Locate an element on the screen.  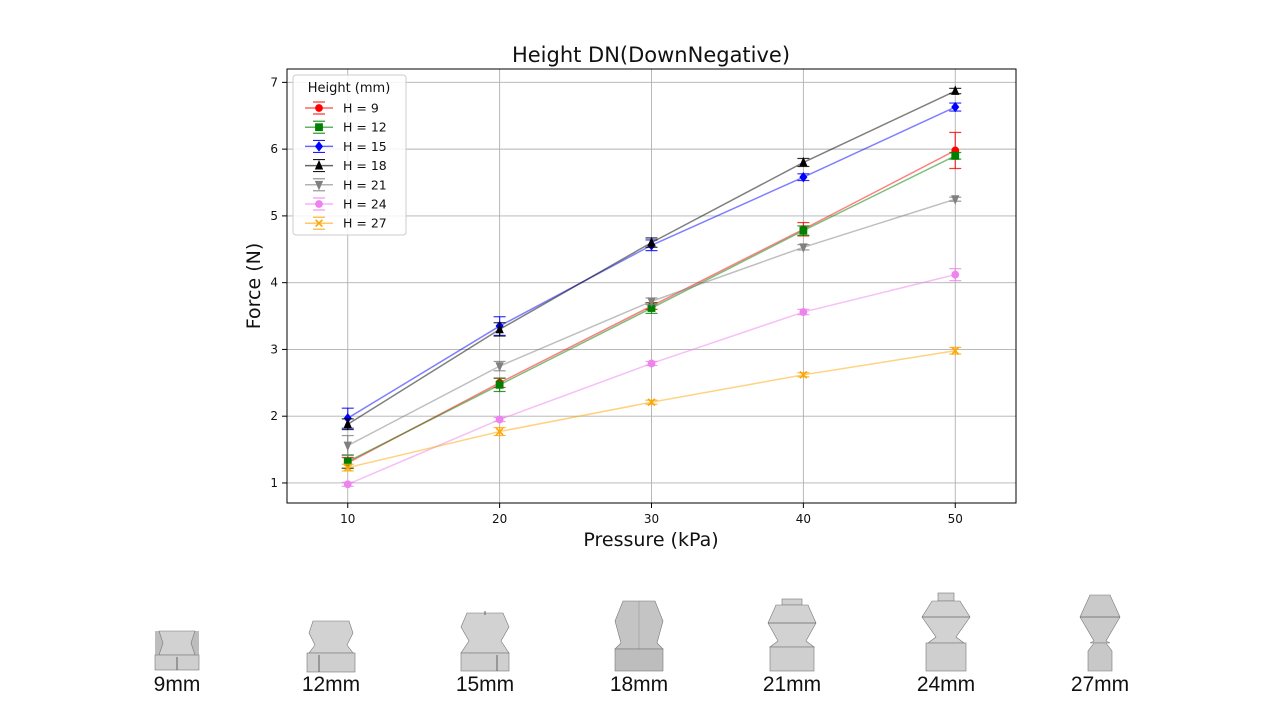
series-h24 is located at coordinates (651, 378).